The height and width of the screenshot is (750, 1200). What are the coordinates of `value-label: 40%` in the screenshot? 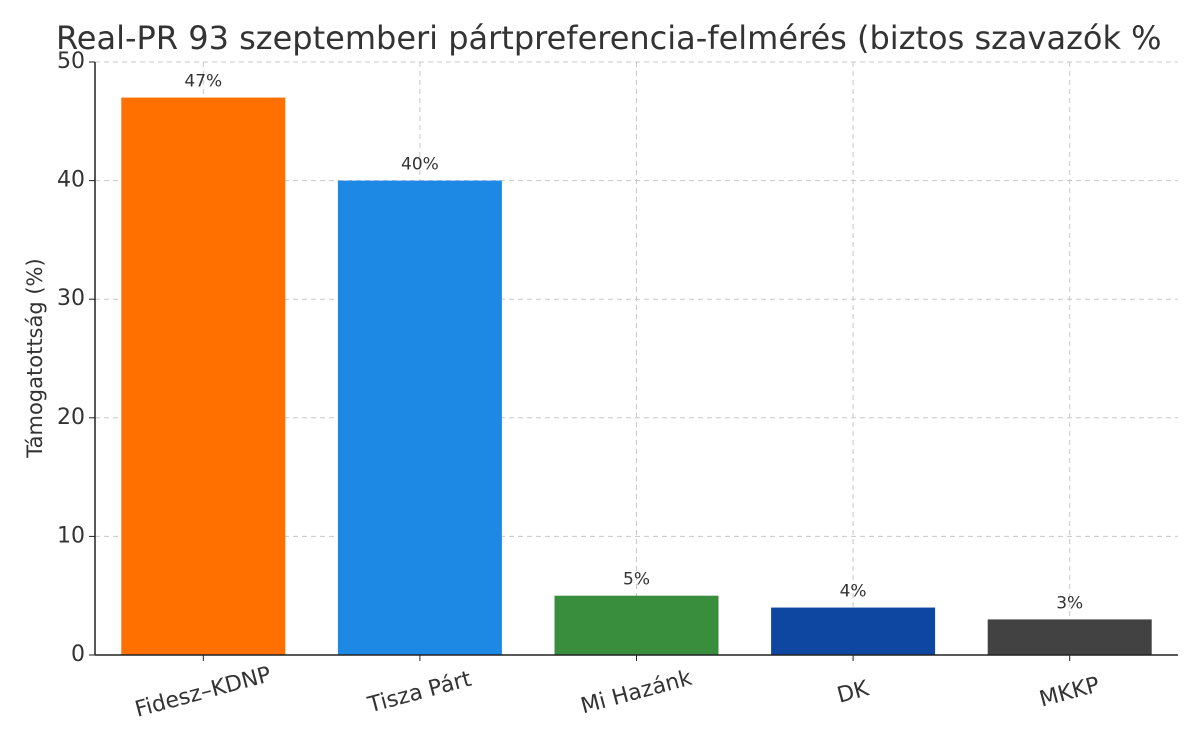 It's located at (420, 165).